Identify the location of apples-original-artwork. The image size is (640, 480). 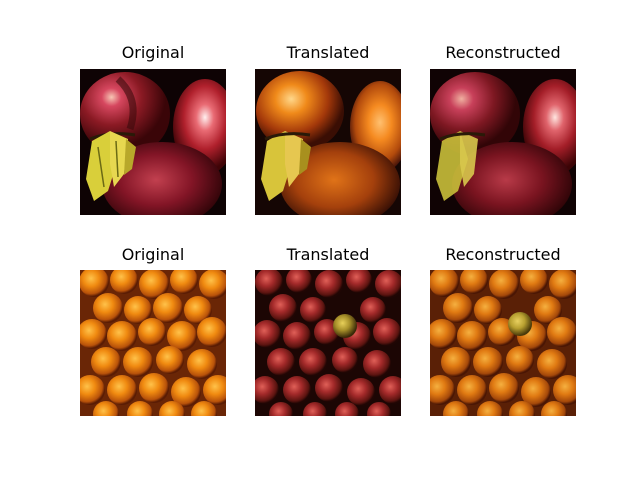
(153, 142).